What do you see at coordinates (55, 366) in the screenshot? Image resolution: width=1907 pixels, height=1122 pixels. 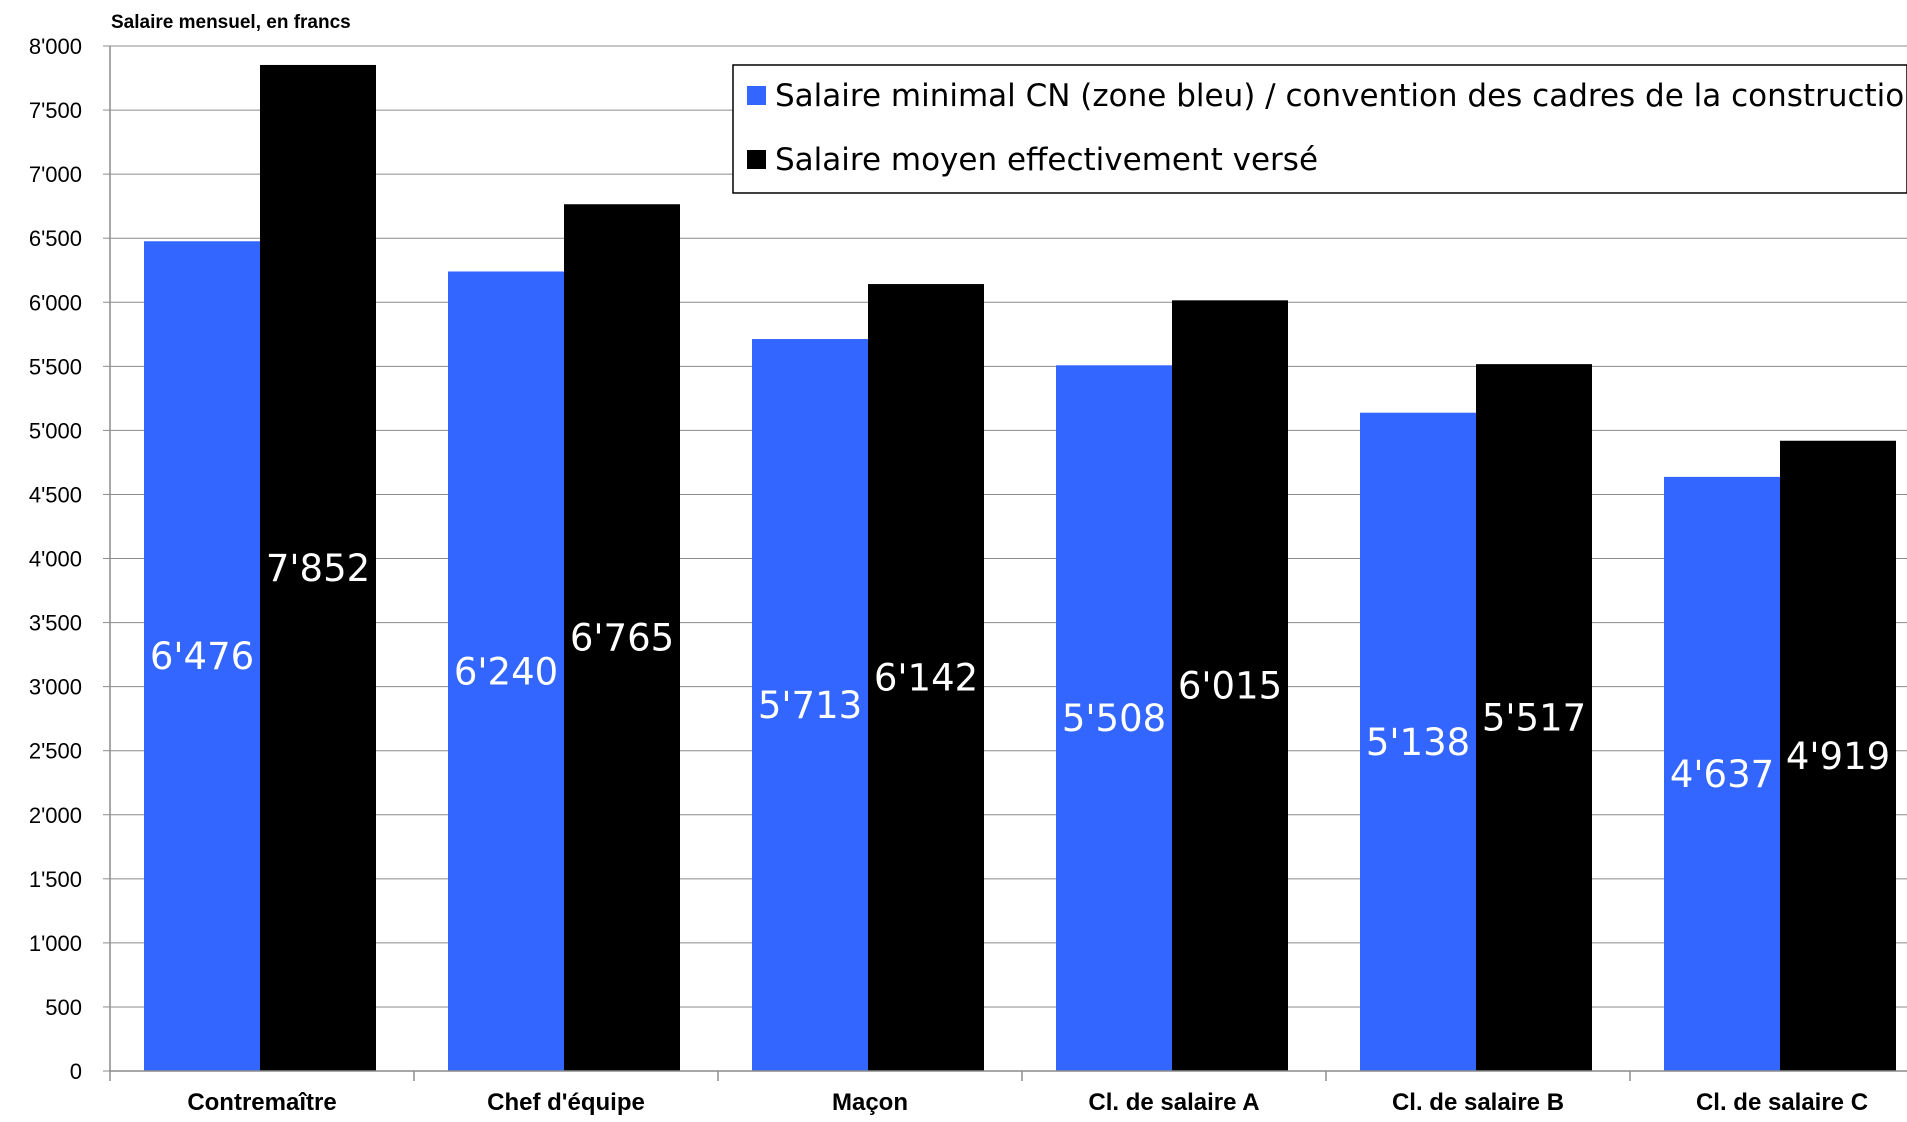 I see `y-tick-label: 5'500` at bounding box center [55, 366].